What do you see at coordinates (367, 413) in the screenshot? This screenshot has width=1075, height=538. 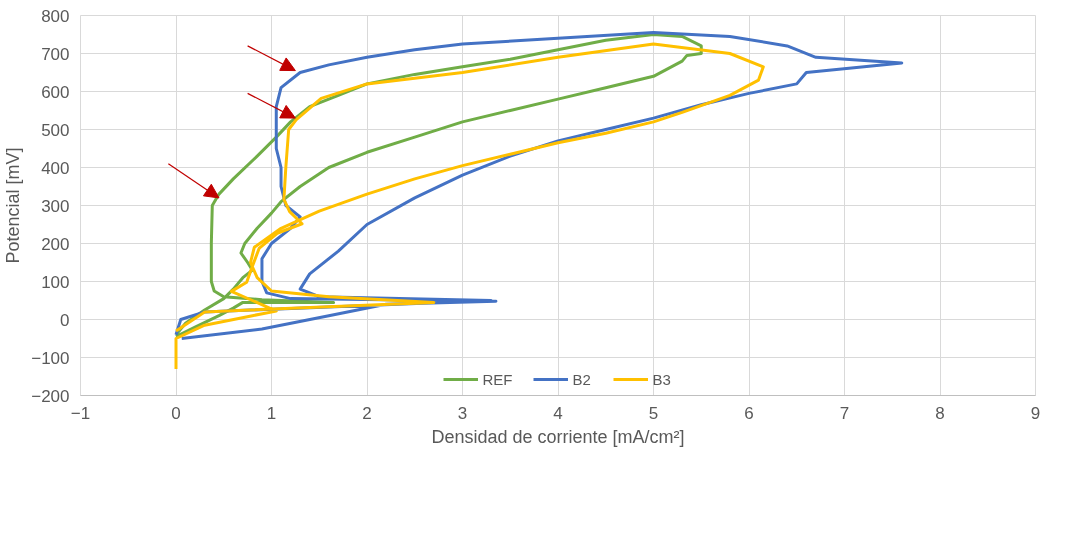 I see `x-tick-label: 2` at bounding box center [367, 413].